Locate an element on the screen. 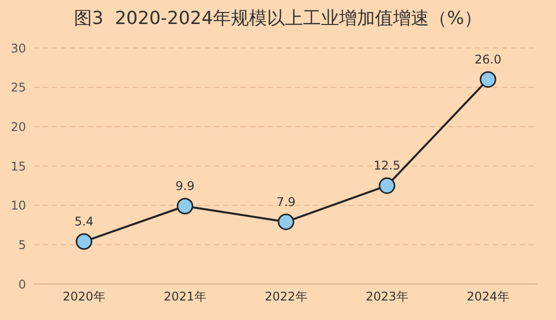 This screenshot has width=556, height=320. y-tick-label: 25 is located at coordinates (18, 87).